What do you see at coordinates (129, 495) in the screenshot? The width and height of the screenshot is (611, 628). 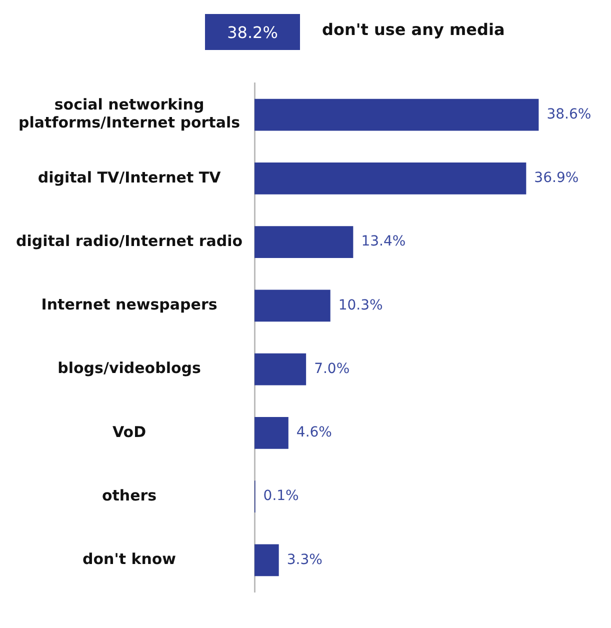 I see `y-tick-label: others` at bounding box center [129, 495].